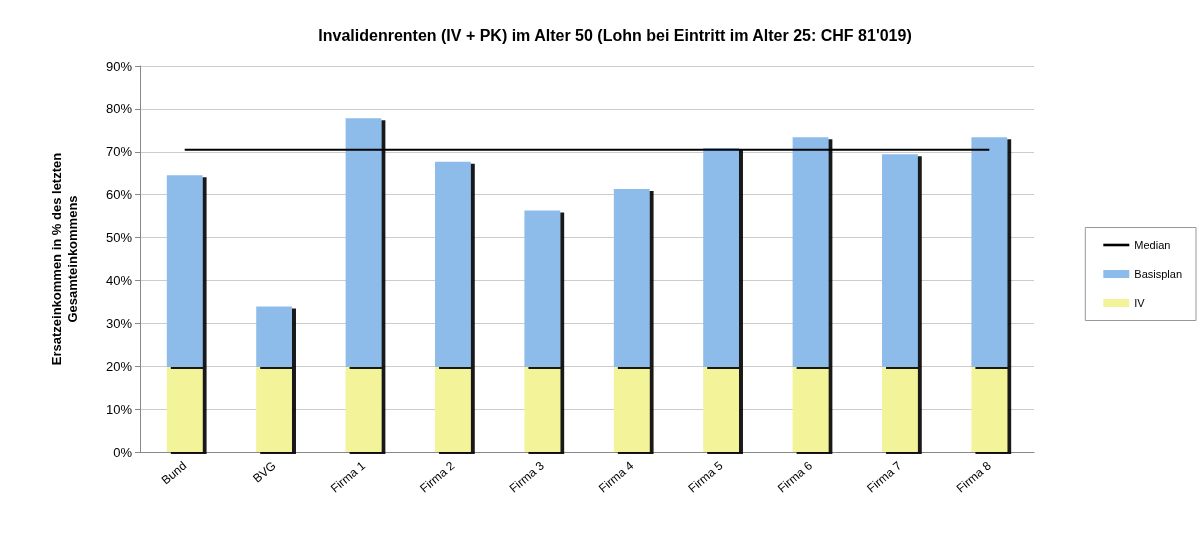  Describe the element at coordinates (1158, 274) in the screenshot. I see `legend-label: Basisplan` at that location.